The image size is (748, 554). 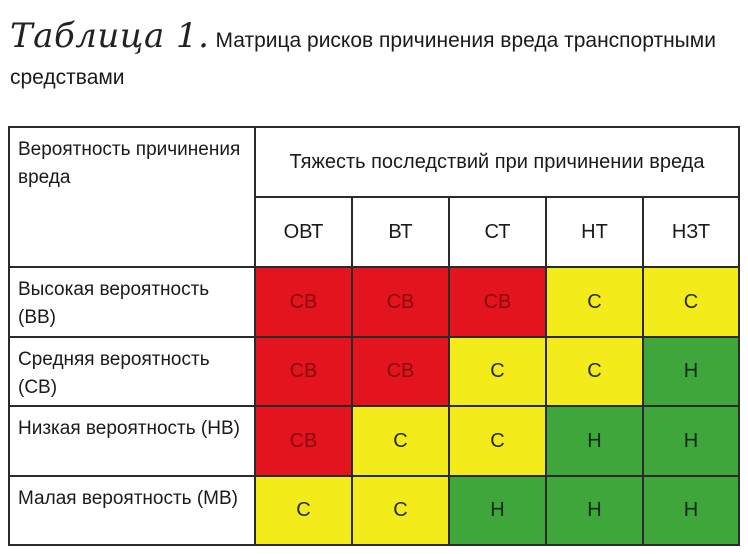 I want to click on corner-header: Вероятность причинения вреда, so click(x=132, y=197).